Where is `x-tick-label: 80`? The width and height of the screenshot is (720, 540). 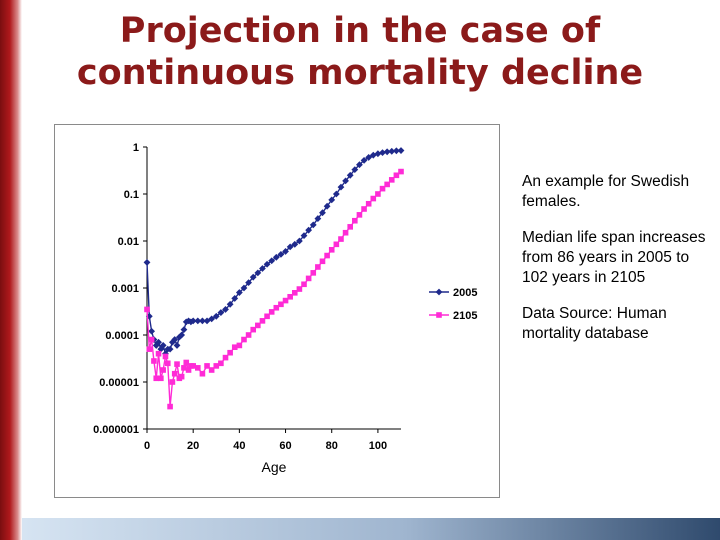
x-tick-label: 80 is located at coordinates (332, 446).